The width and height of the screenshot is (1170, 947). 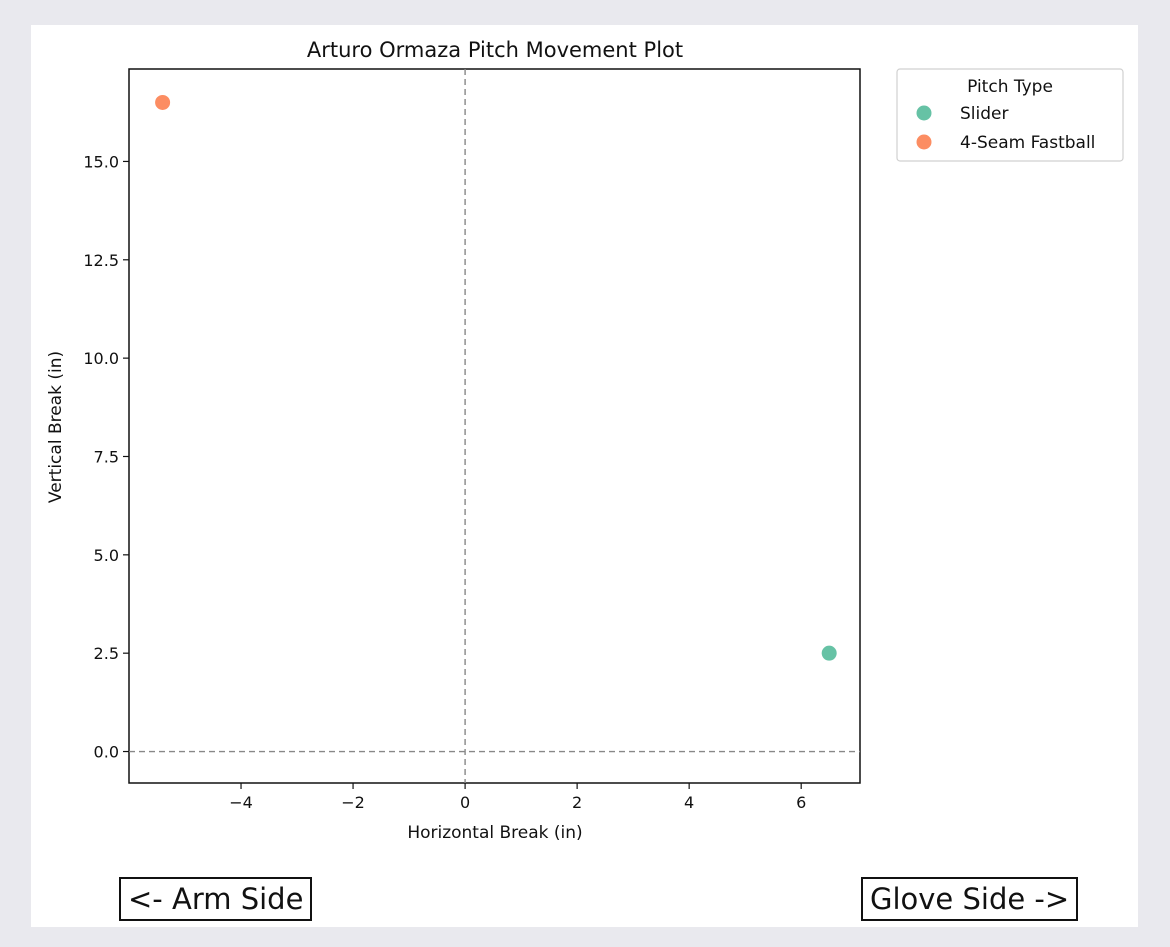 I want to click on y-axis-ticks: 0.0 2.5 5.0 7.5 10.0 12.5 15.0, so click(x=106, y=457).